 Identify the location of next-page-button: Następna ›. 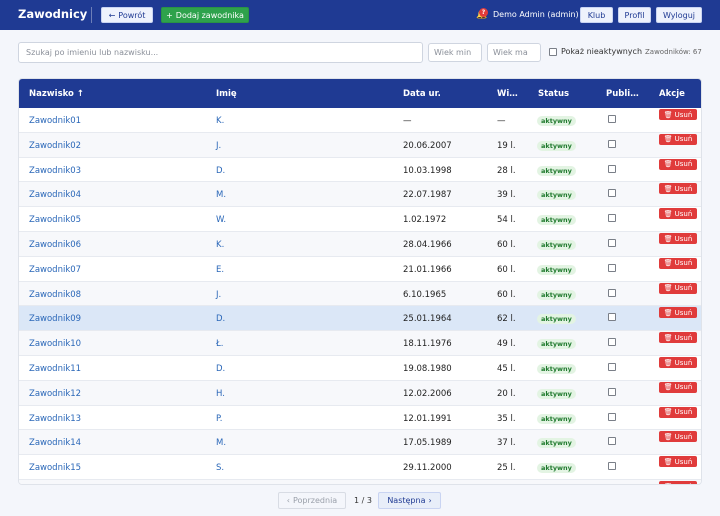
(409, 500).